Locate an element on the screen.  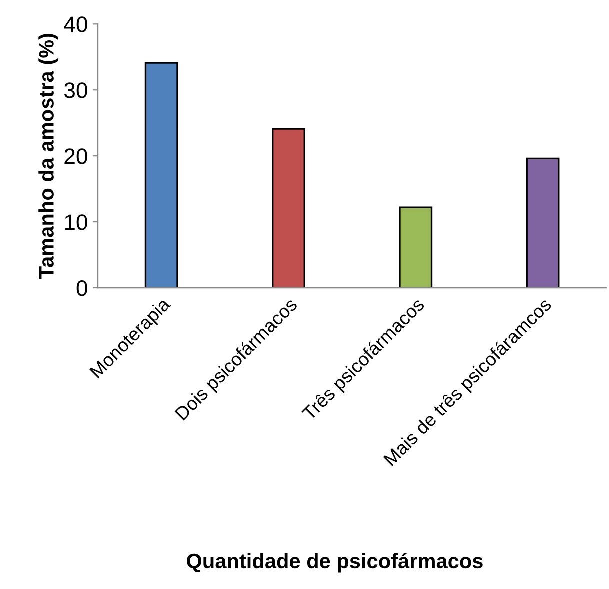
y-tick-label: 40 is located at coordinates (76, 24).